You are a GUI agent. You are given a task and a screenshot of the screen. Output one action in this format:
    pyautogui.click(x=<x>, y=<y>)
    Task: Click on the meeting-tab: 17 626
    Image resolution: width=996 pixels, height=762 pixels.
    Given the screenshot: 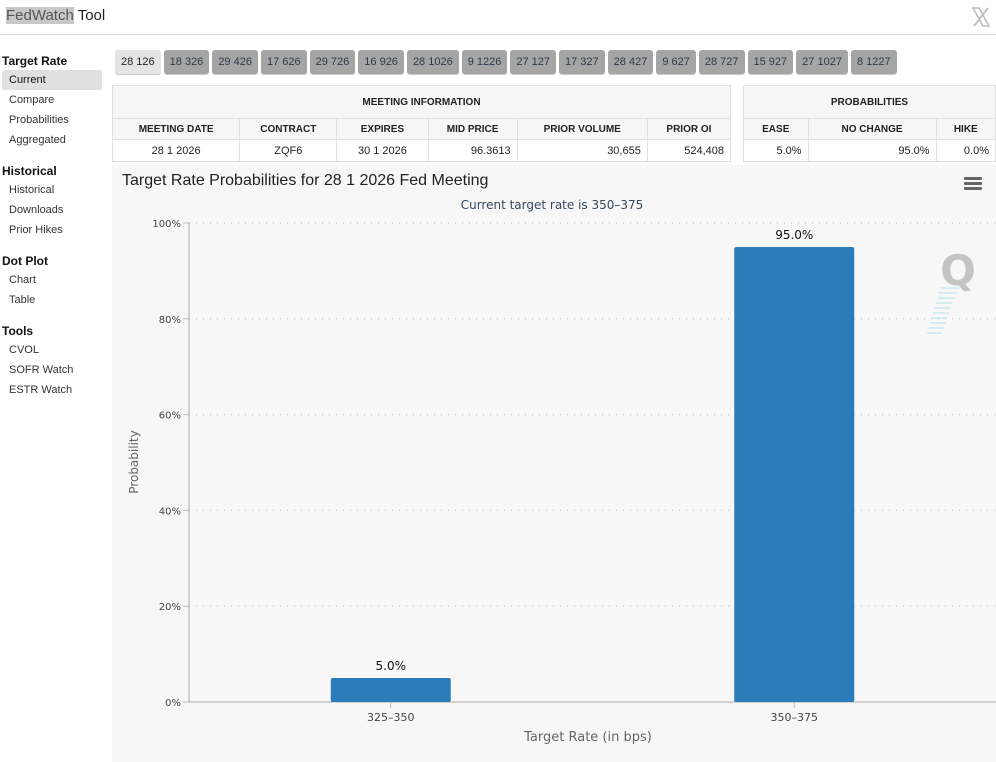 What is the action you would take?
    pyautogui.click(x=283, y=62)
    